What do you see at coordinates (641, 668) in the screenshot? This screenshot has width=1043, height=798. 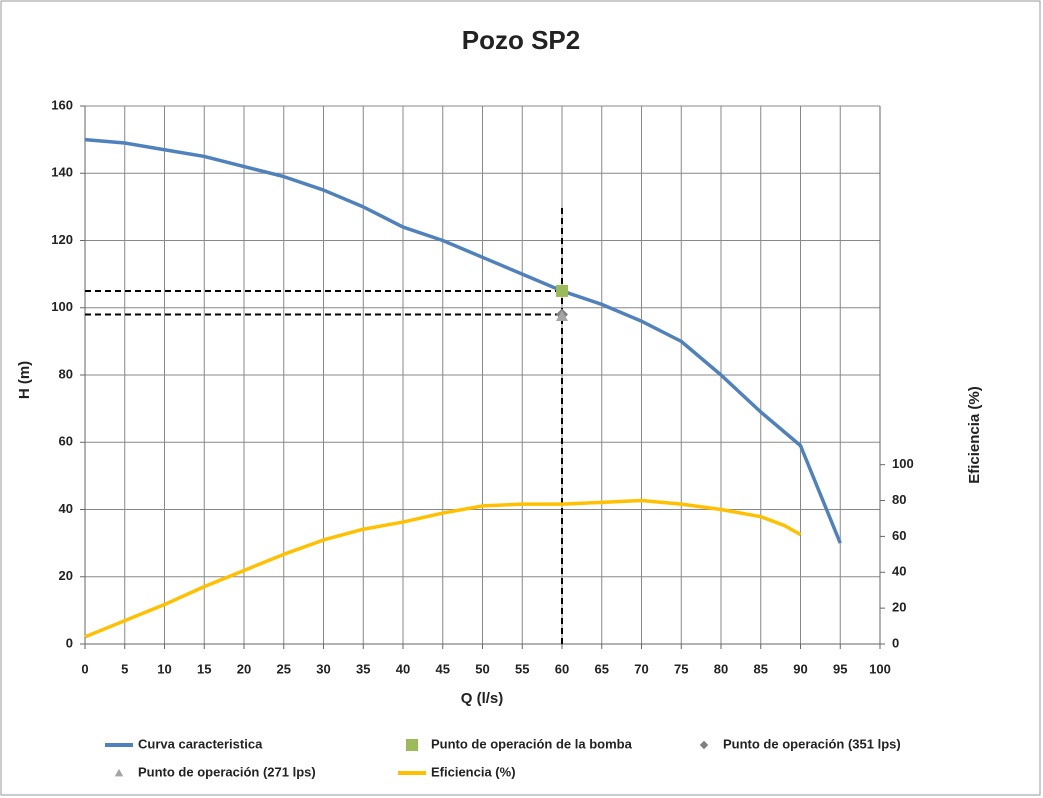 I see `x-tick-label: 70` at bounding box center [641, 668].